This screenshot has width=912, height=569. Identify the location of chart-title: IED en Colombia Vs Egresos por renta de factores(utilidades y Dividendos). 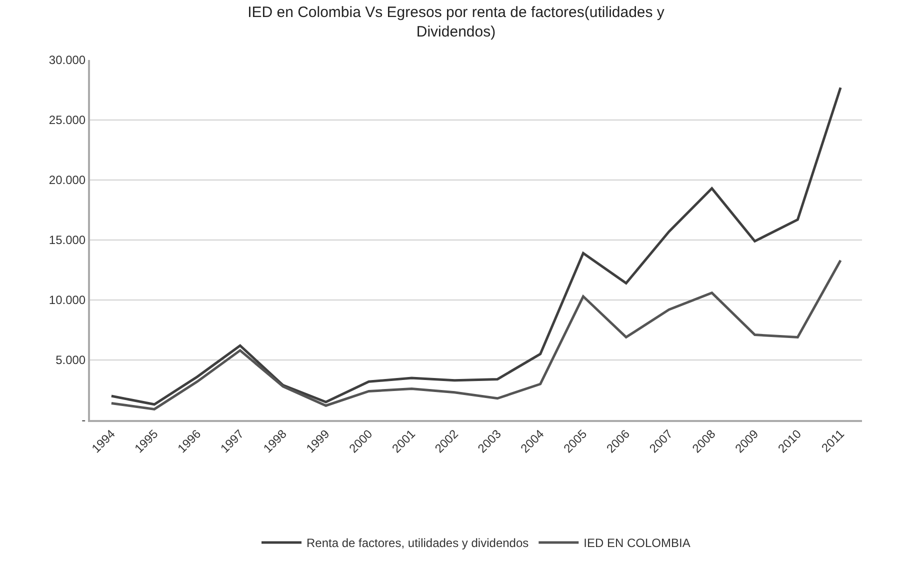
(456, 22).